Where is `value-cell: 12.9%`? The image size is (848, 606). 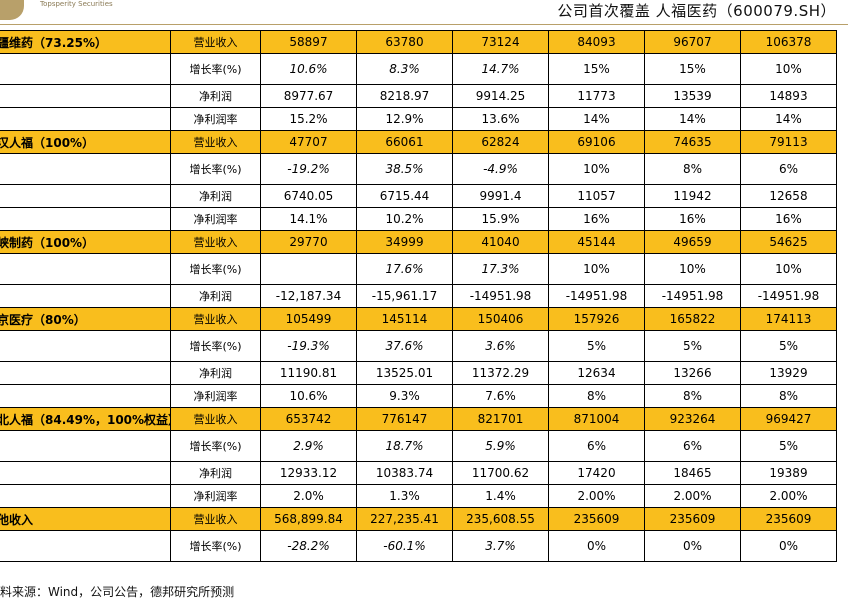
value-cell: 12.9% is located at coordinates (404, 119).